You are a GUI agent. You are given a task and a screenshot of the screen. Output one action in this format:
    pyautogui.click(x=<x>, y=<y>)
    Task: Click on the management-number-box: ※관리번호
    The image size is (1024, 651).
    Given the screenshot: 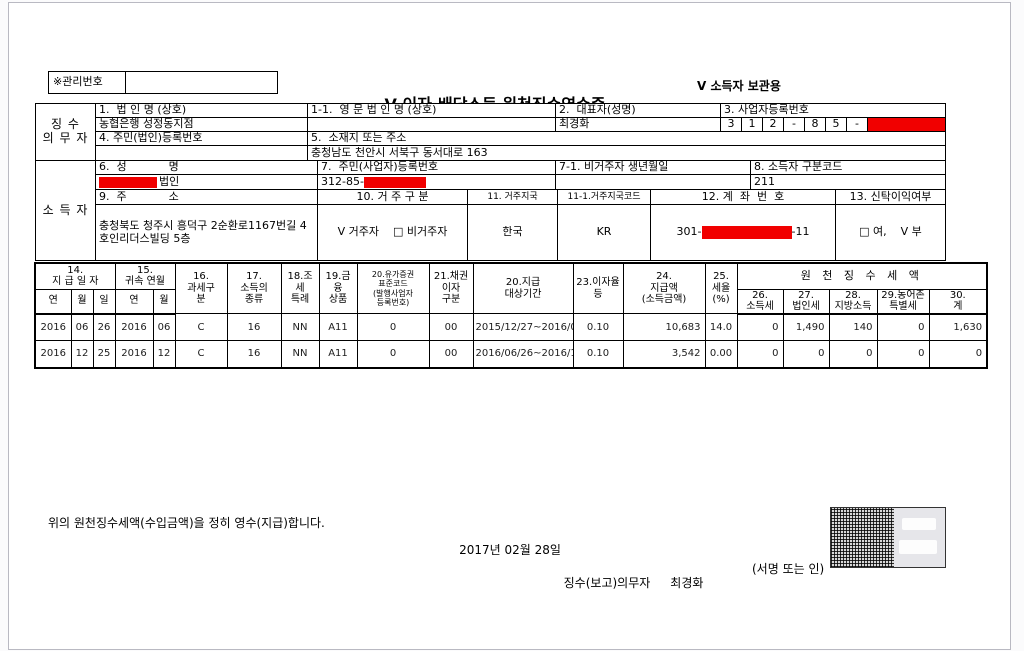 What is the action you would take?
    pyautogui.click(x=163, y=82)
    